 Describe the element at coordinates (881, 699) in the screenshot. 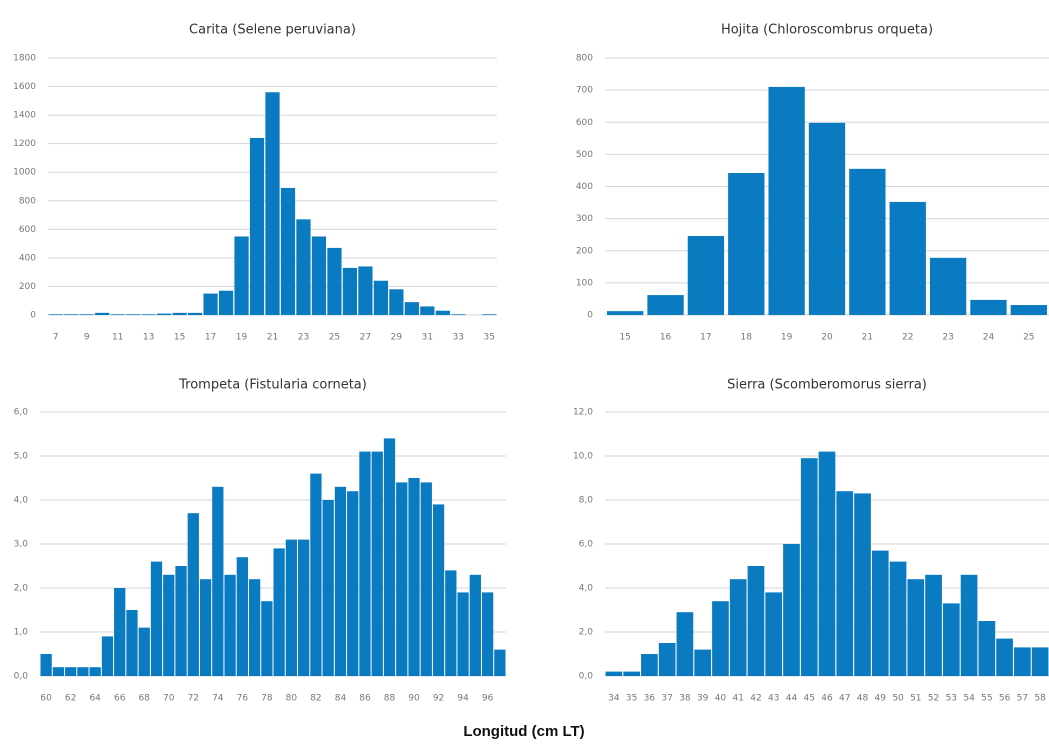

I see `x-tick-label: 49` at that location.